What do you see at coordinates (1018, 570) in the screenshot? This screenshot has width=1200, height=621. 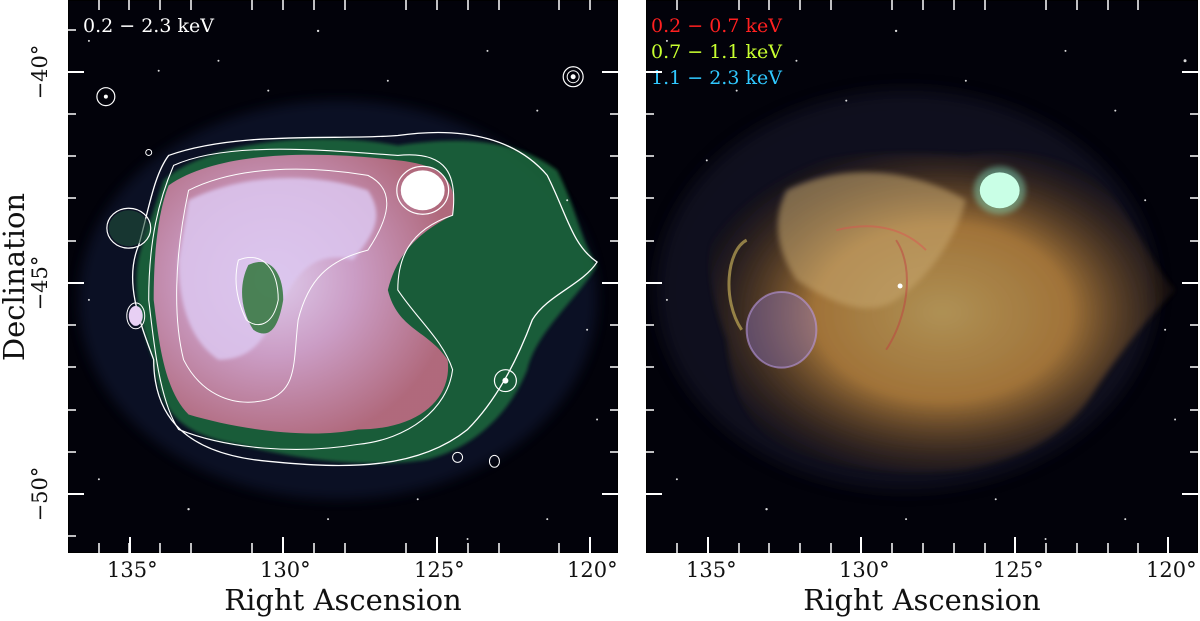 I see `right-ra-tick-125: 125°` at bounding box center [1018, 570].